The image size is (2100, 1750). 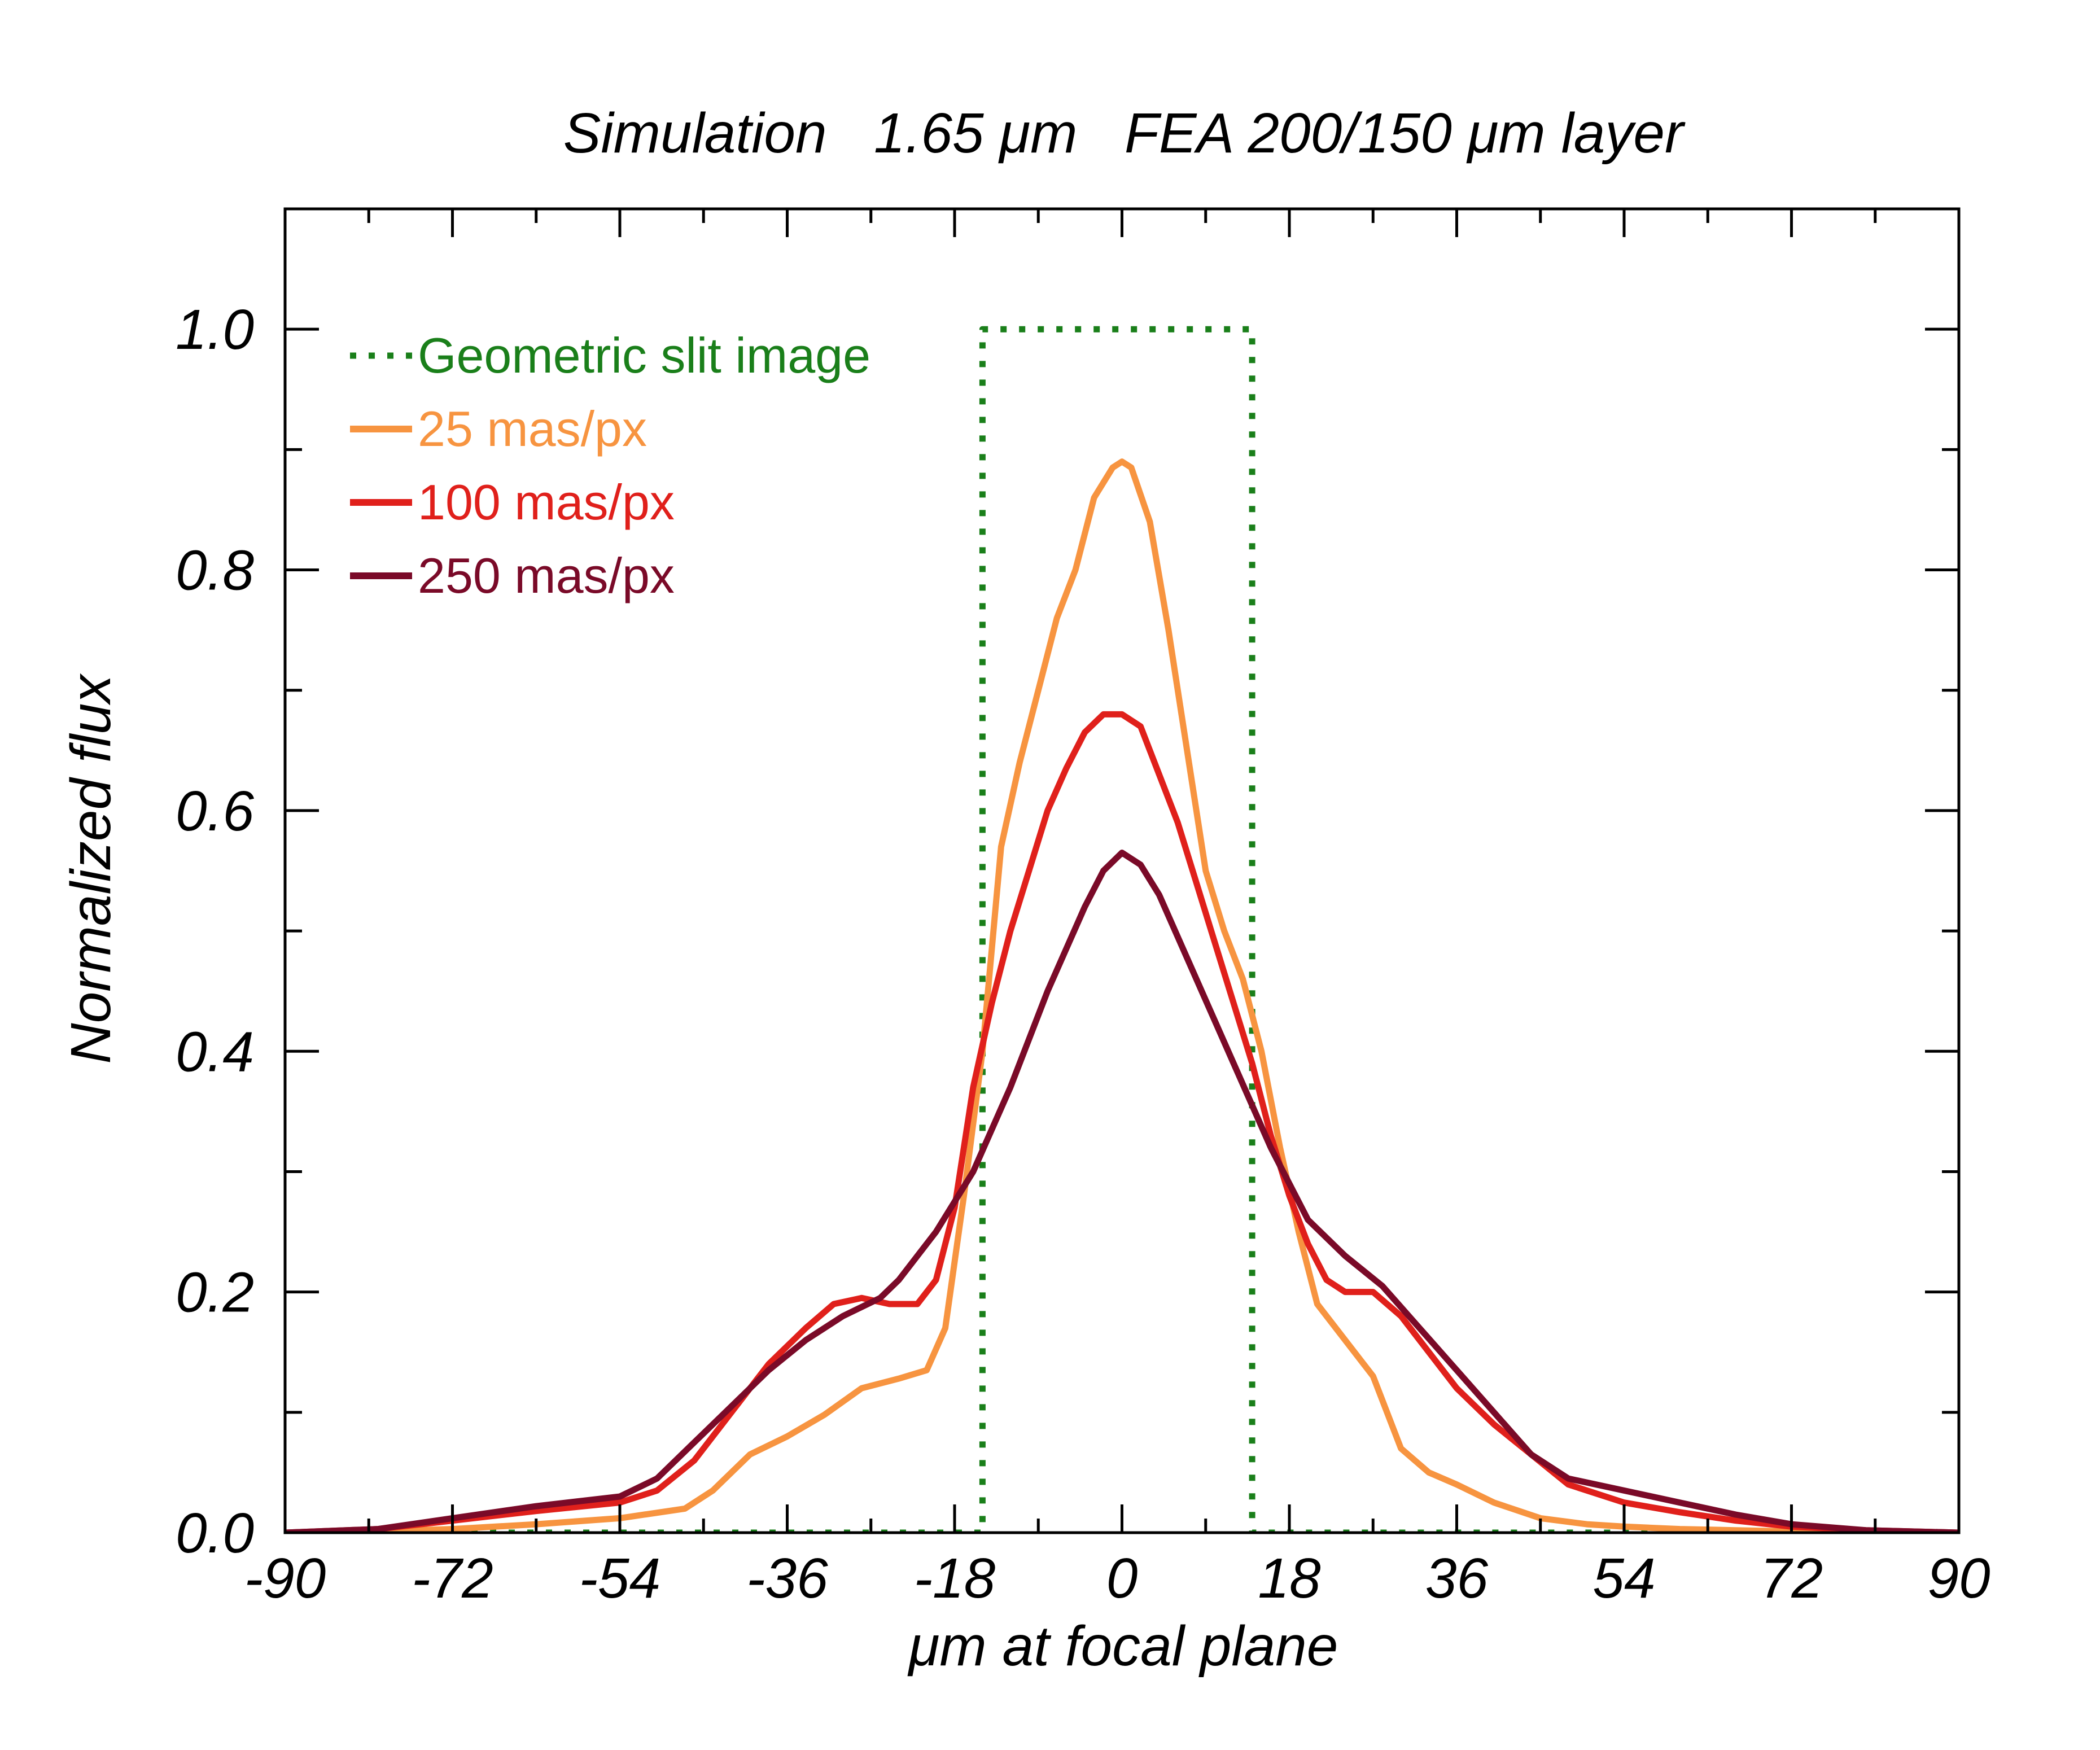 I want to click on y-tick-label: 0.6, so click(x=215, y=812).